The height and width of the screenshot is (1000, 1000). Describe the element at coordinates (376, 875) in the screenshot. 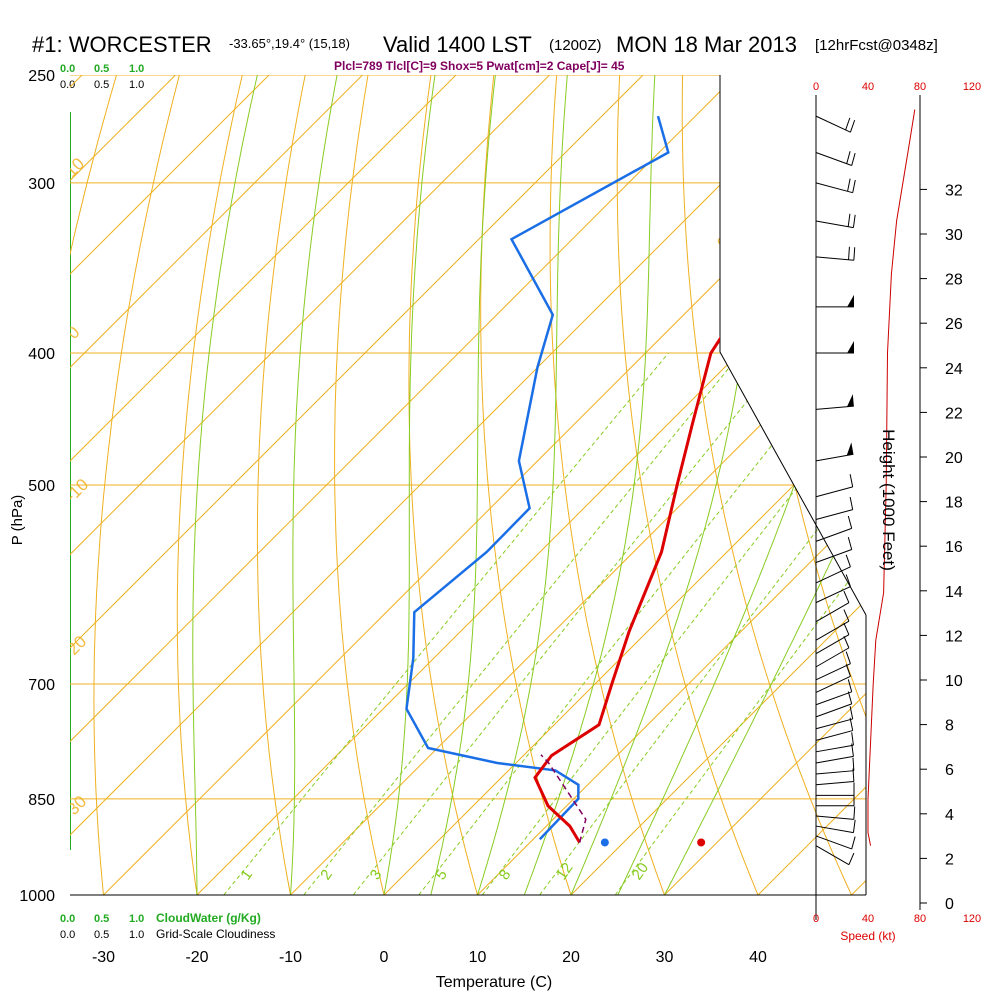

I see `mixing-ratio-label-3: 3` at that location.